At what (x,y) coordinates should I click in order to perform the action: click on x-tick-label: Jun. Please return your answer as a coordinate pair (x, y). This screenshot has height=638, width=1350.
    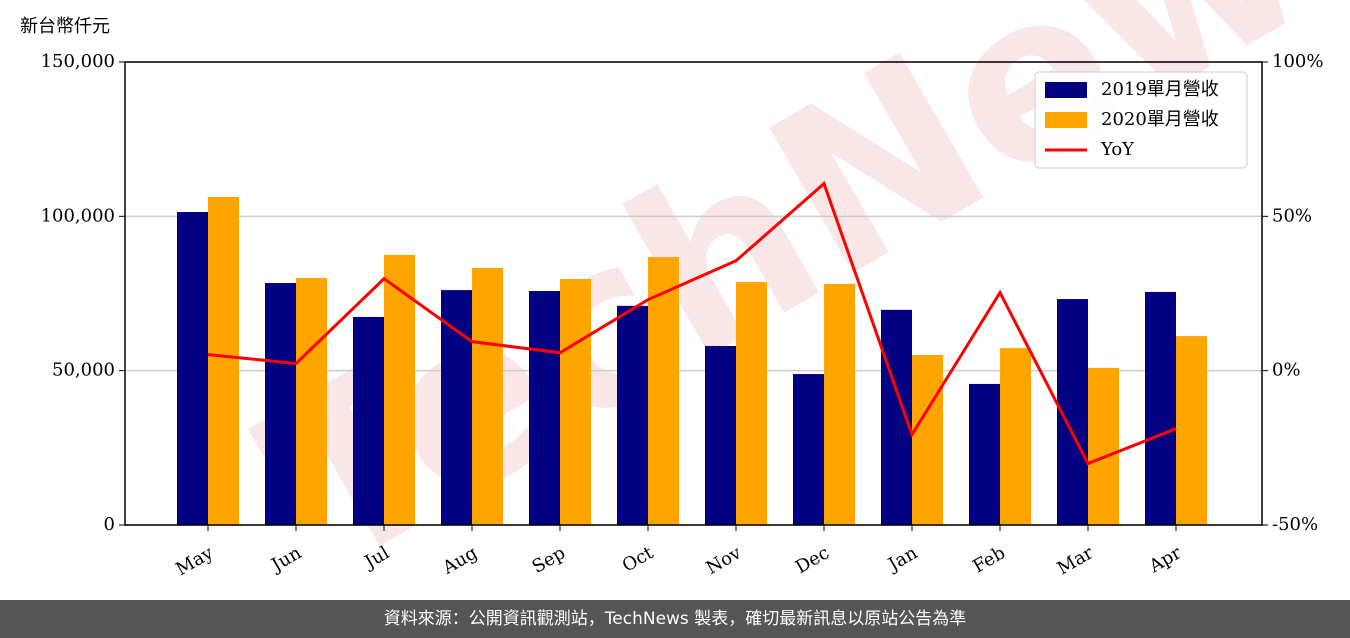
    Looking at the image, I should click on (285, 559).